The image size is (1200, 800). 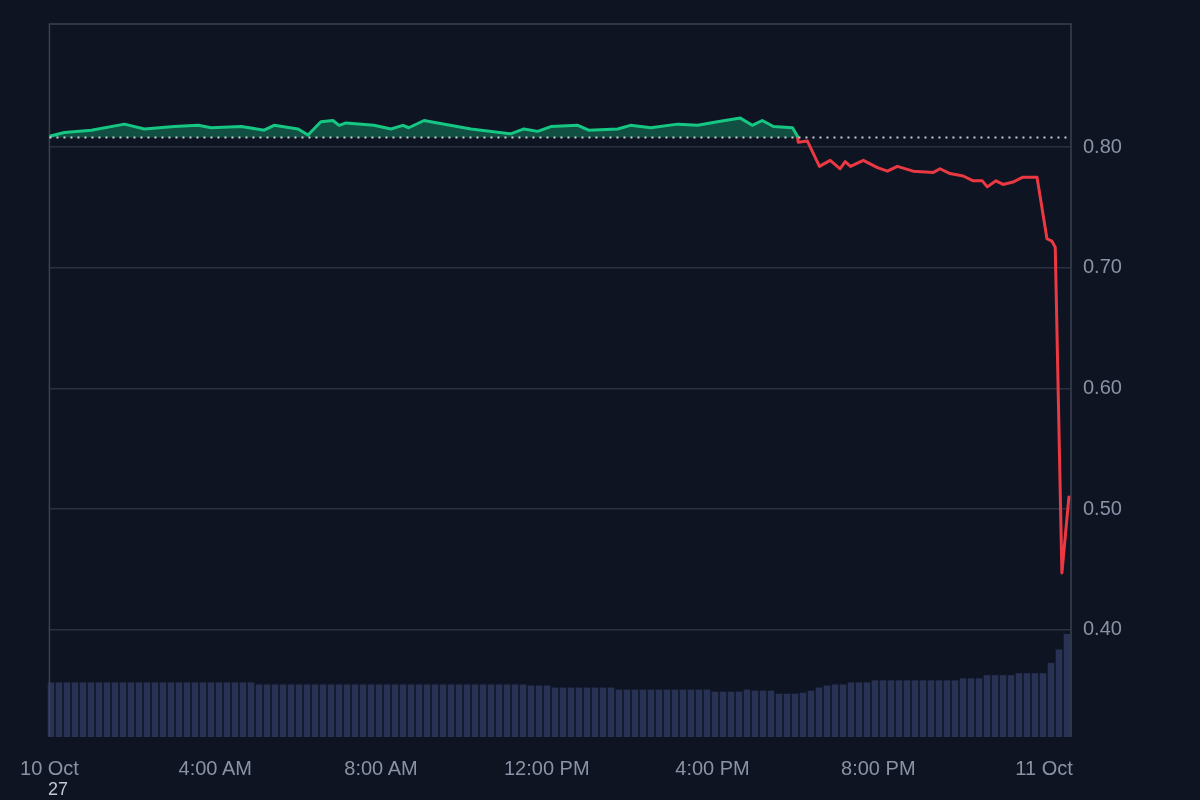 I want to click on x-tick-label: 10 Oct, so click(x=50, y=767).